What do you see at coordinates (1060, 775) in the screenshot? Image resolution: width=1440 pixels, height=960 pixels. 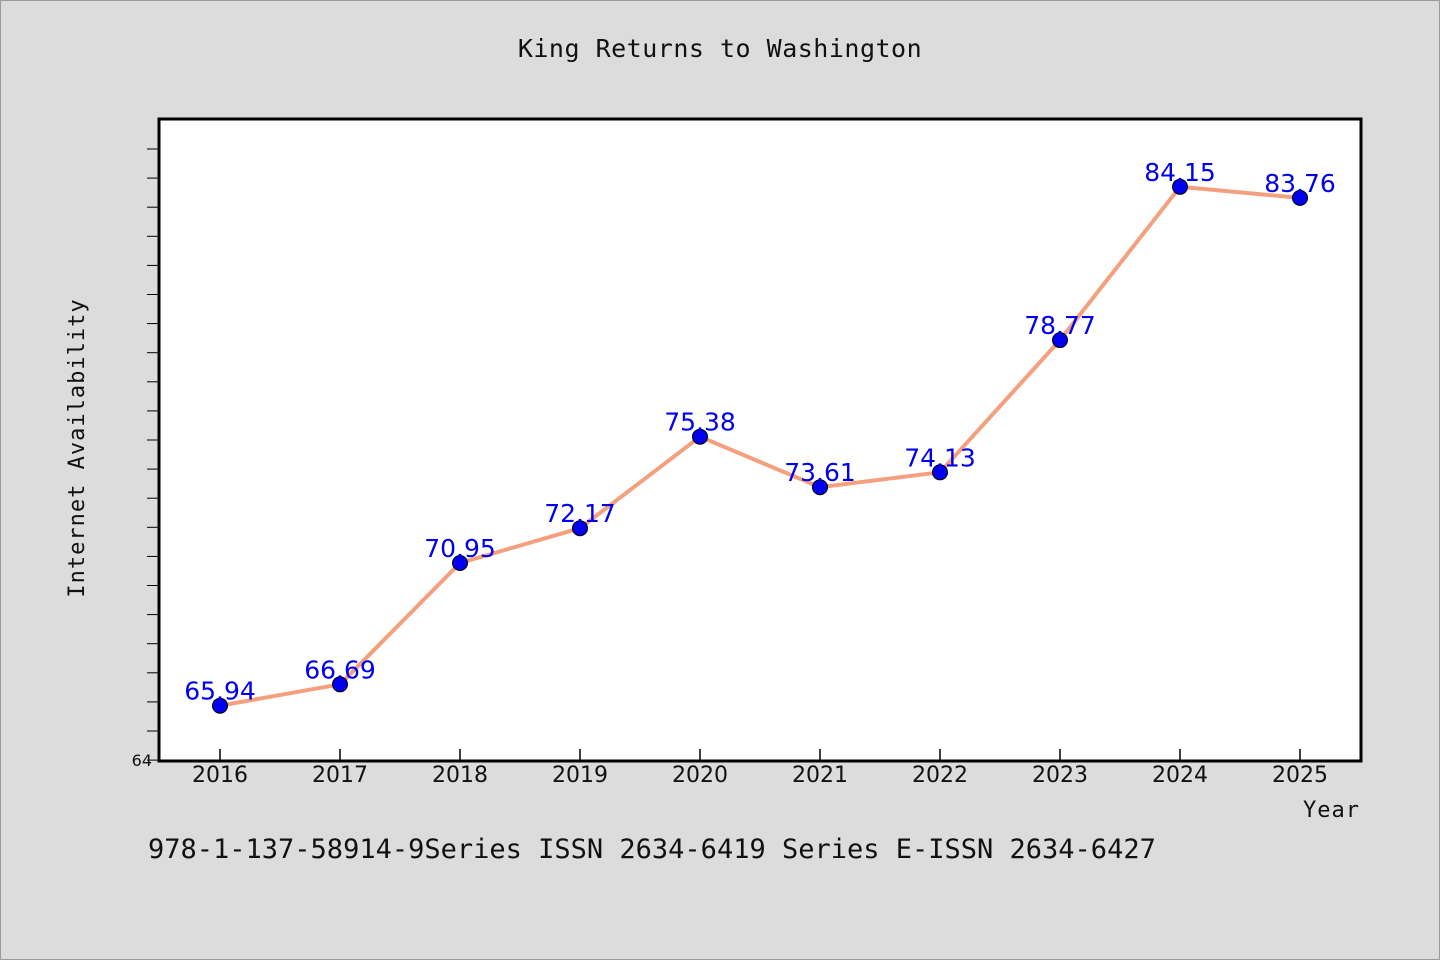 I see `x-tick-label: 2023` at bounding box center [1060, 775].